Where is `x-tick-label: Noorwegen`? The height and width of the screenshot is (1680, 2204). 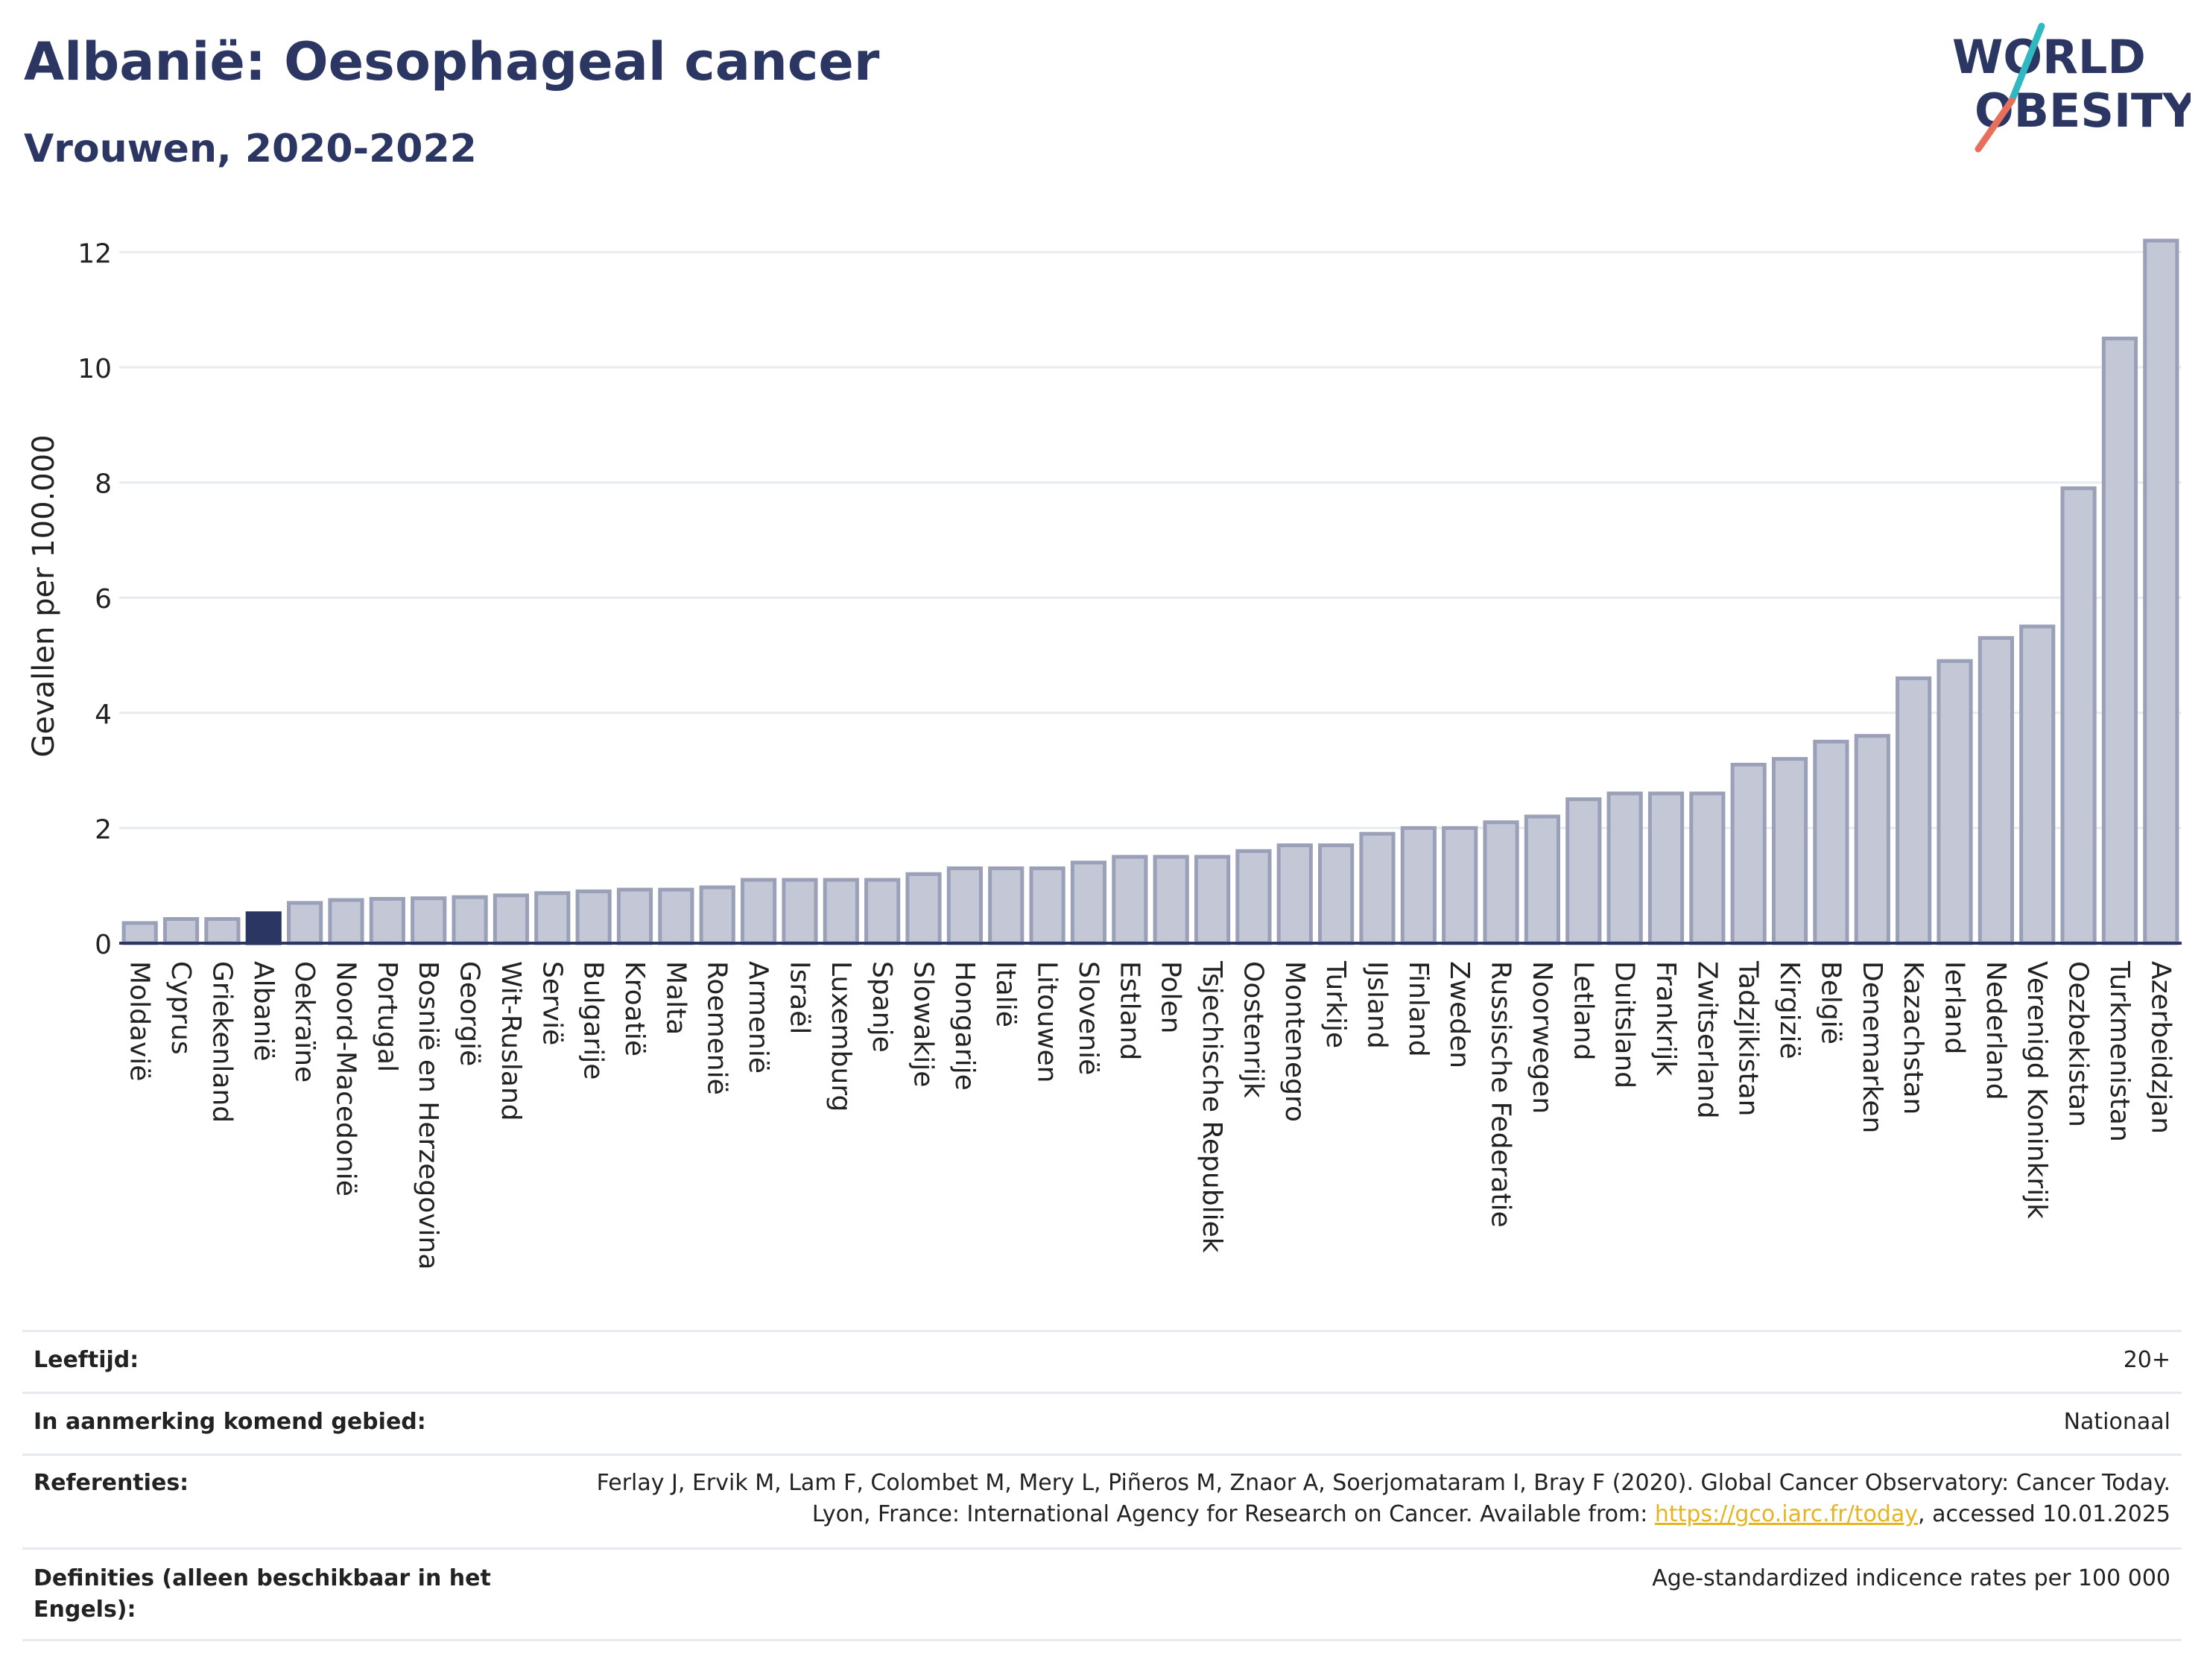 x-tick-label: Noorwegen is located at coordinates (1542, 1037).